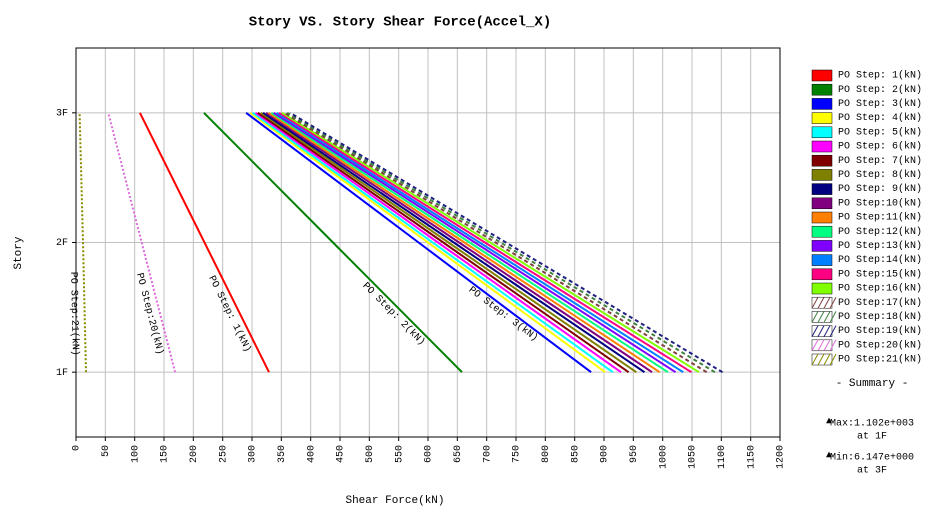 The height and width of the screenshot is (520, 940). Describe the element at coordinates (880, 303) in the screenshot. I see `legend-label: PO Step:17(kN)` at that location.